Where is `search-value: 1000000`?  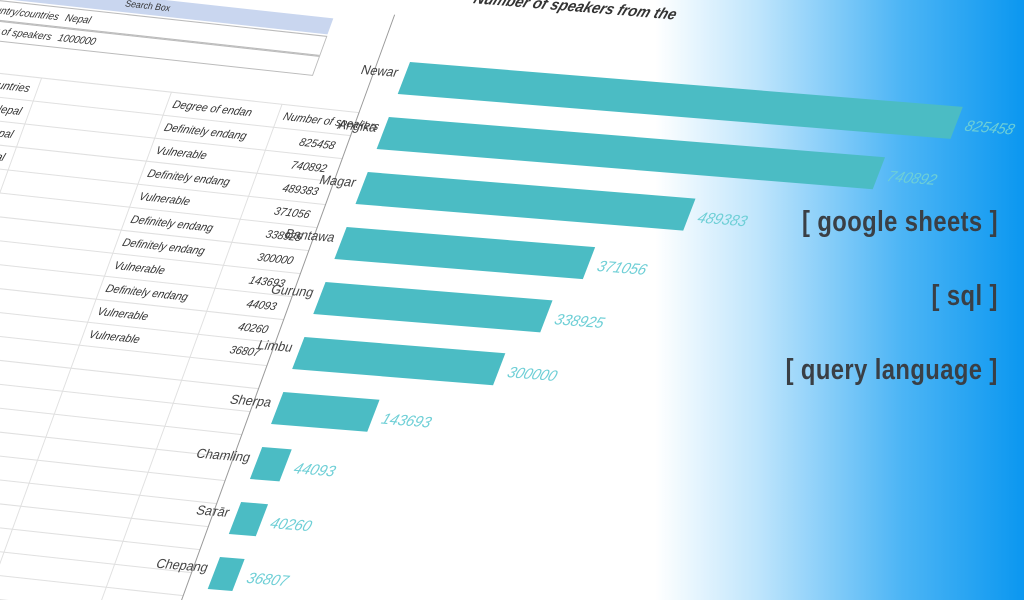
search-value: 1000000 is located at coordinates (77, 40).